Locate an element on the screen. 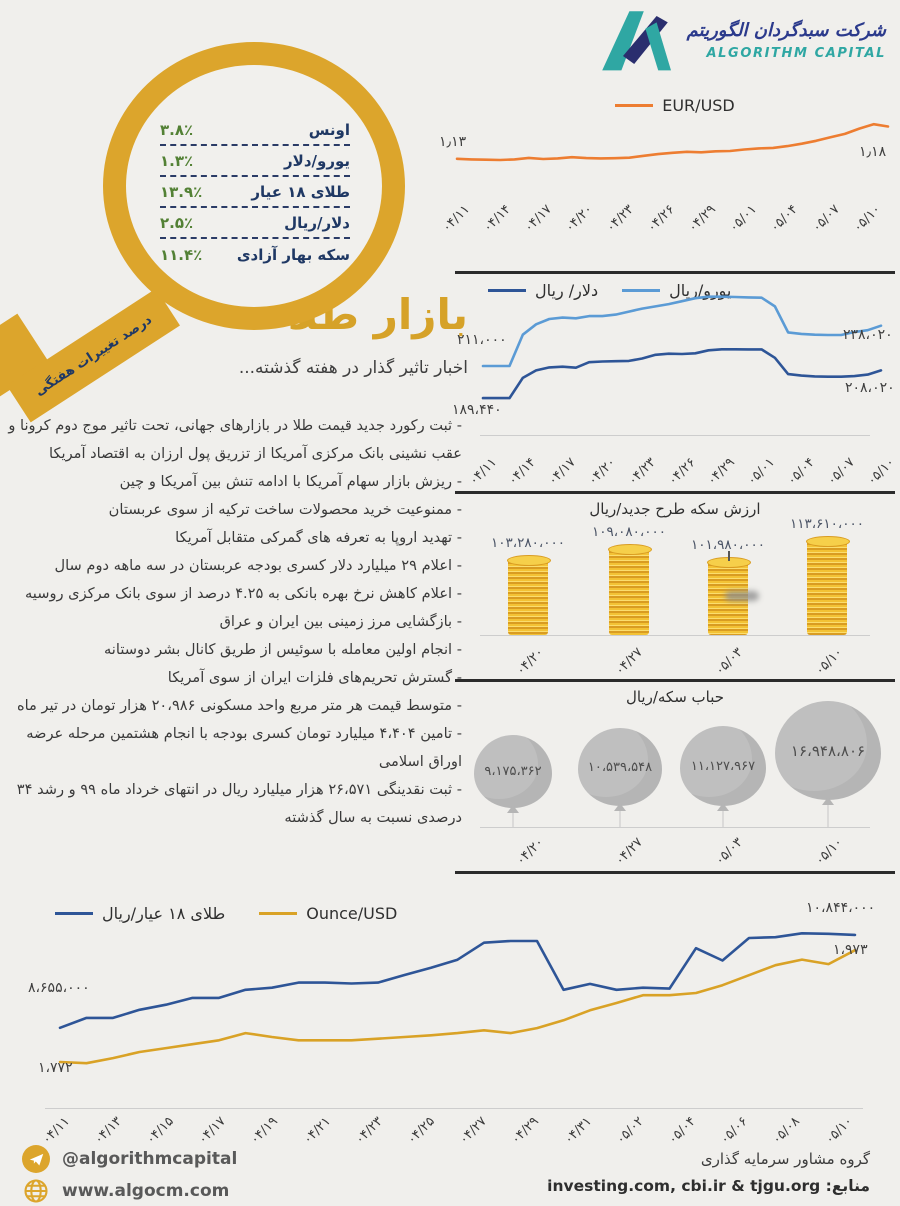 The width and height of the screenshot is (900, 1206). company-name-en: ALGORITHM CAPITAL is located at coordinates (796, 53).